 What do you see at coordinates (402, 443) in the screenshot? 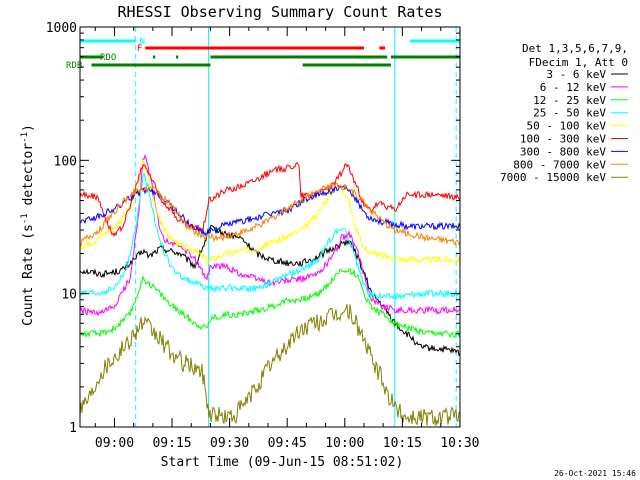
I see `x-tick-label-10-15: 10:15` at bounding box center [402, 443].